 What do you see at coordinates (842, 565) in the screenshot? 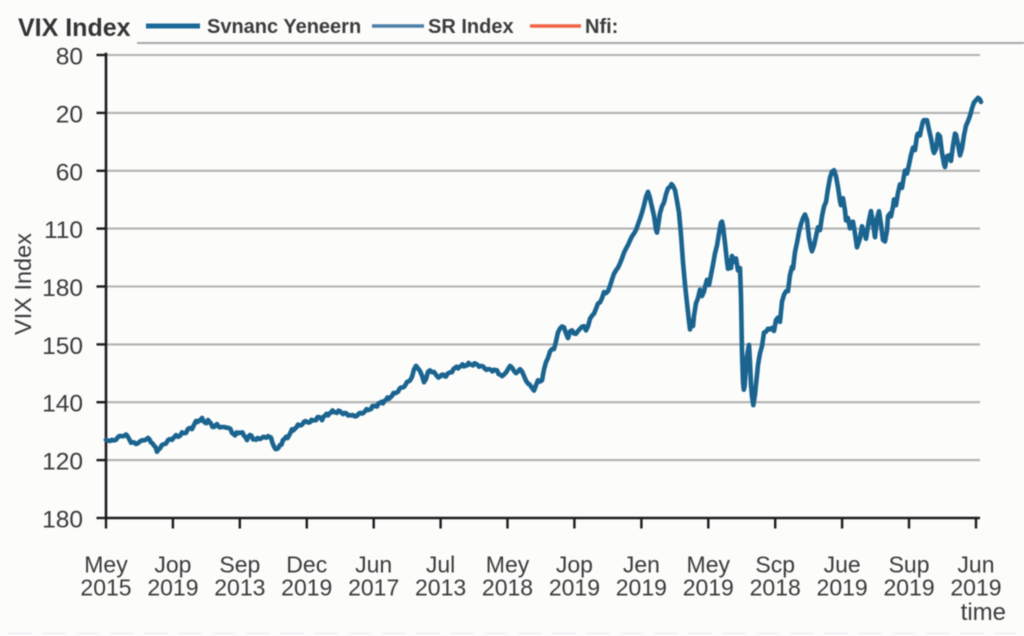
I see `svg-text: Jue` at bounding box center [842, 565].